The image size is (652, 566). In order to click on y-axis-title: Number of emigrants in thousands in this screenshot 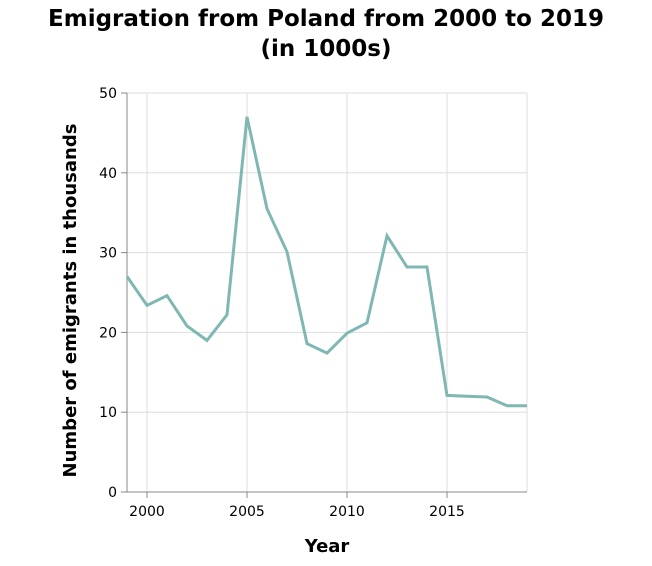, I will do `click(70, 301)`.